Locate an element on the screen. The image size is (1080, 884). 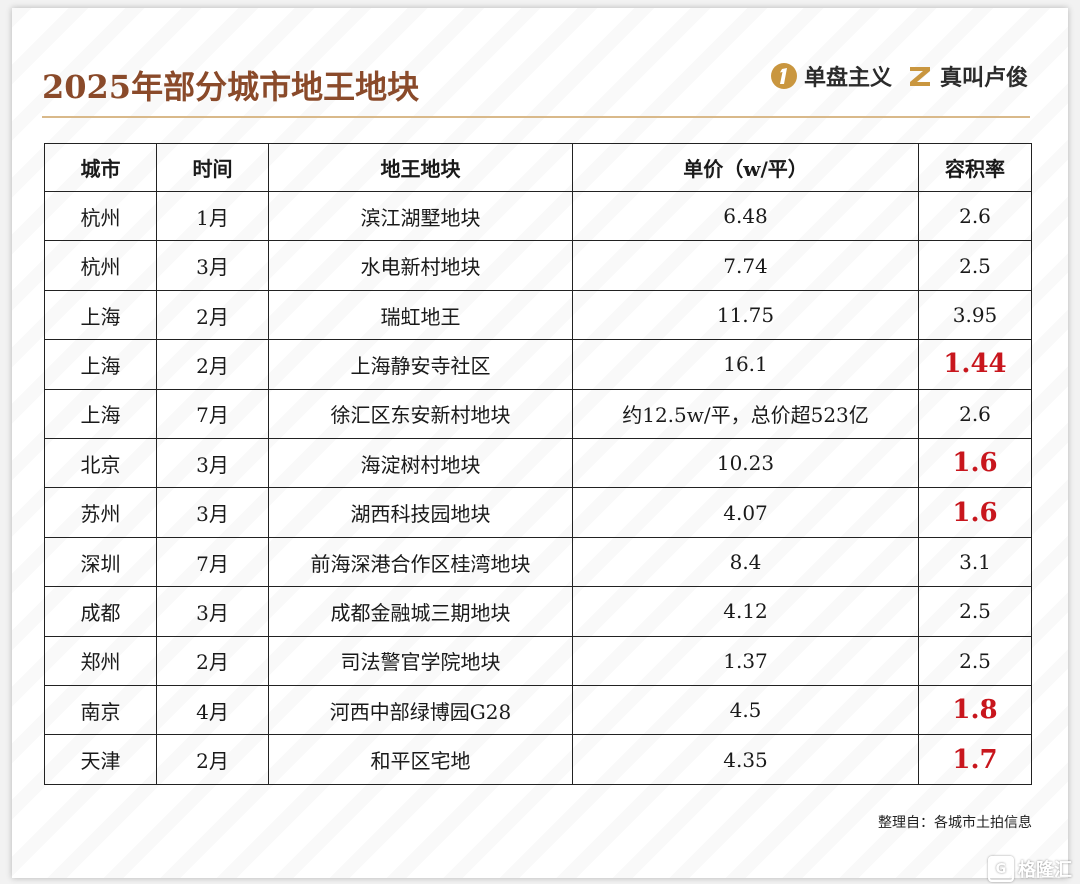
numeral-one-circle-icon is located at coordinates (784, 76).